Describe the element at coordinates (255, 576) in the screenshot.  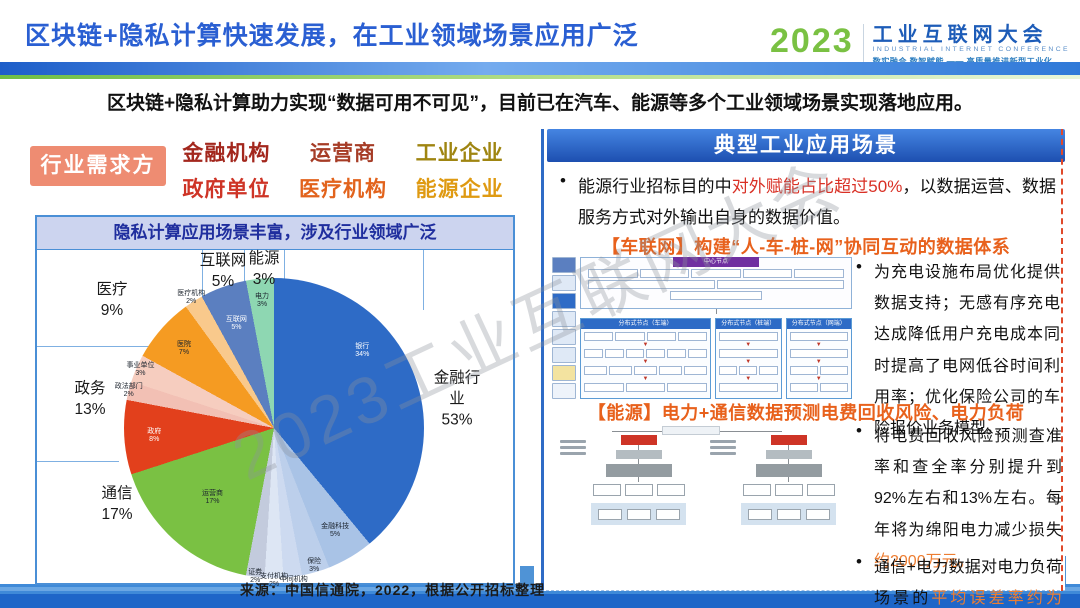
I see `pie-slice-label: 证券 2%` at that location.